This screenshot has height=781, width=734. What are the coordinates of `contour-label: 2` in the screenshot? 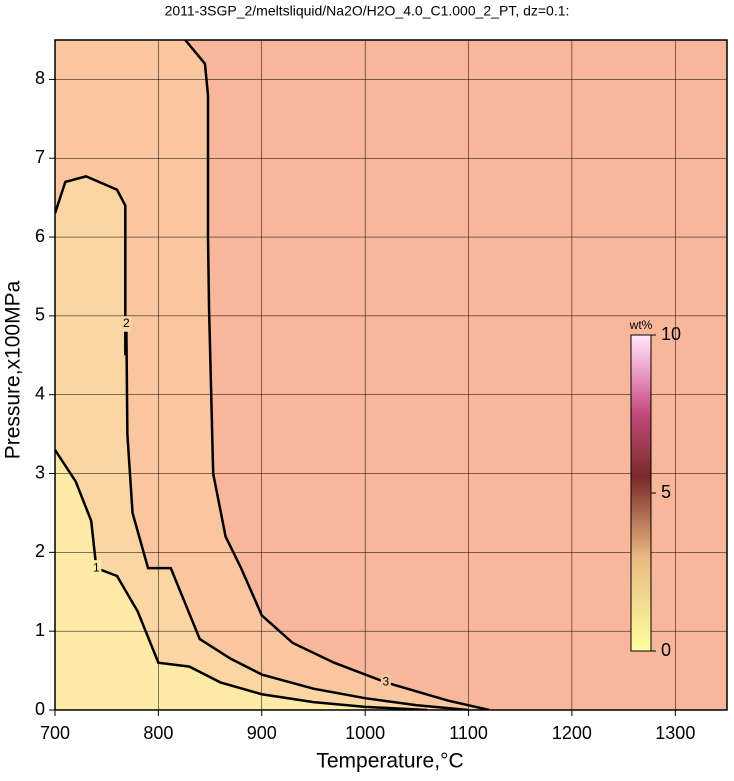 It's located at (126, 323).